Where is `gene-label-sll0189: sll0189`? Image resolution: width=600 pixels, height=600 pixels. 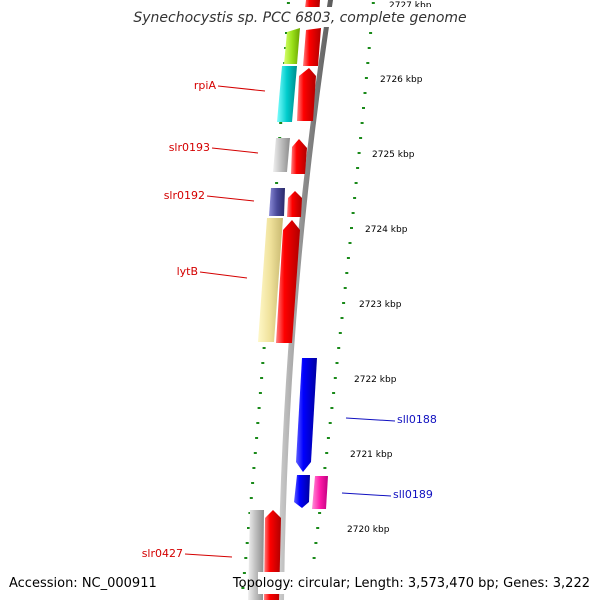
gene-label-sll0189: sll0189 is located at coordinates (413, 494).